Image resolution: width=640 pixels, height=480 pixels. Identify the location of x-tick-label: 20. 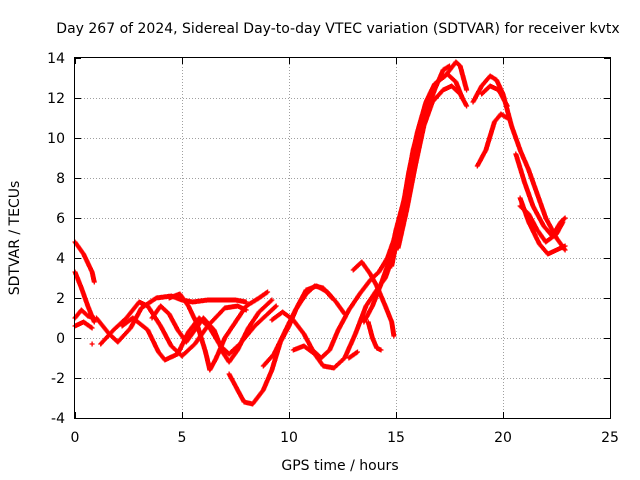
(503, 438).